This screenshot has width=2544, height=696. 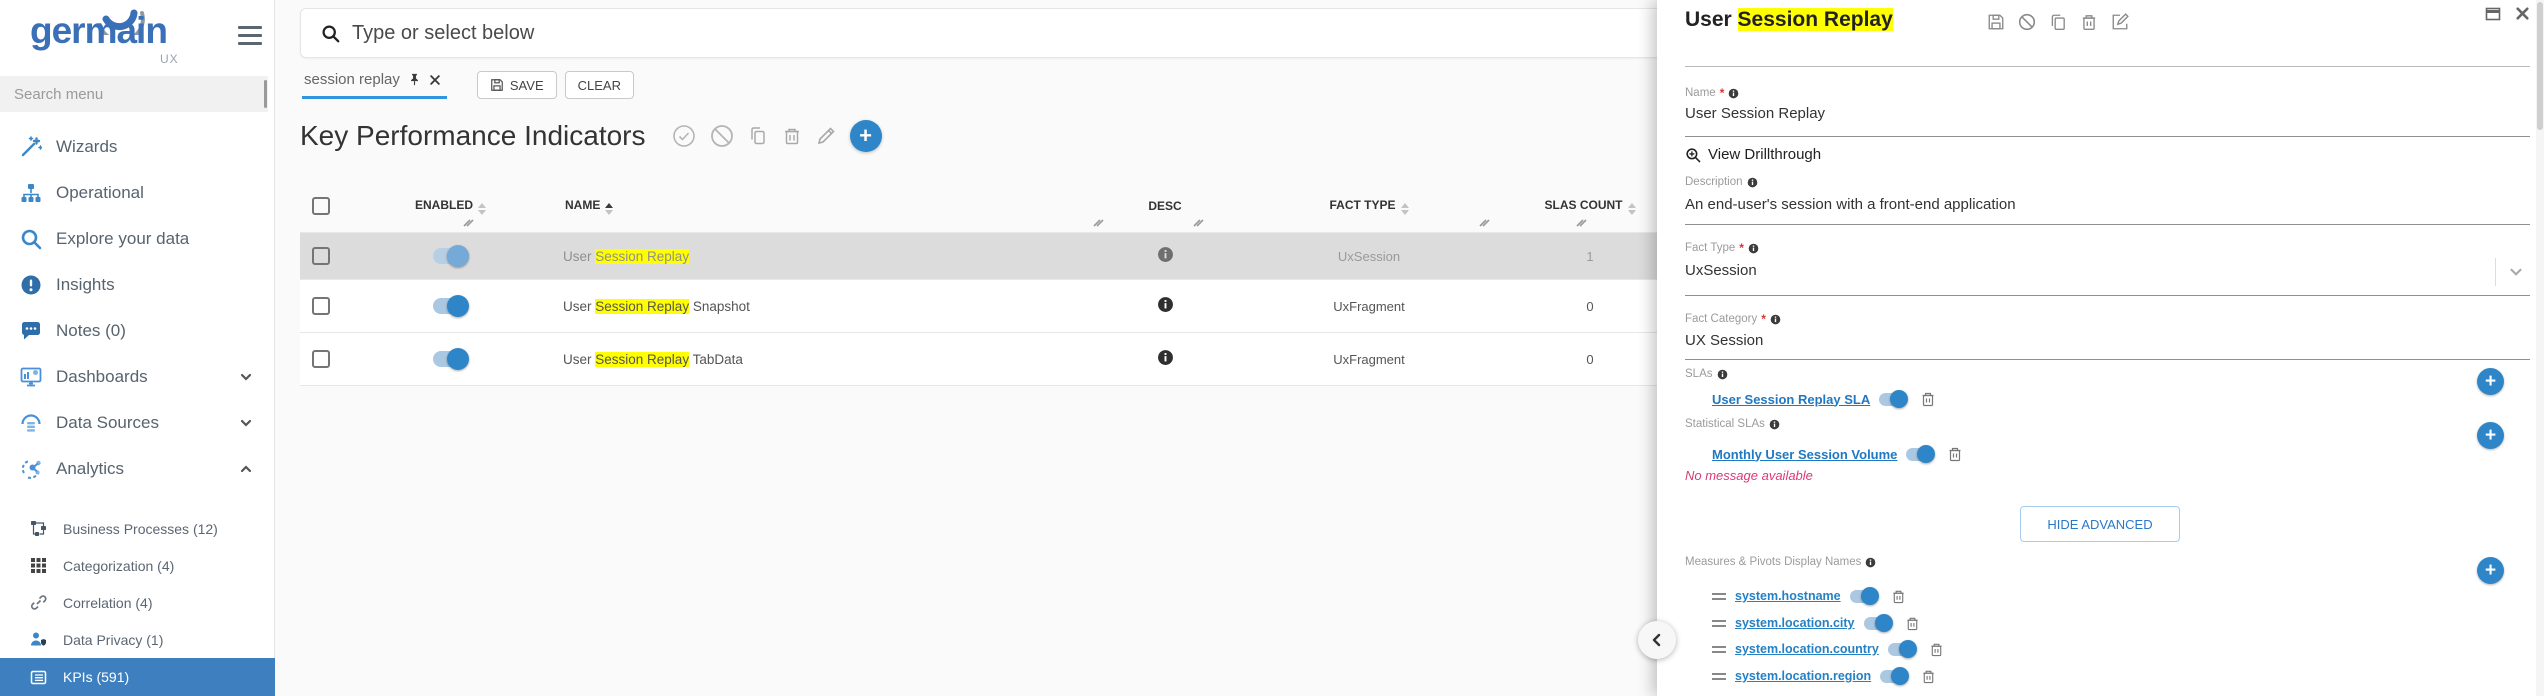 What do you see at coordinates (516, 85) in the screenshot?
I see `save-button: SAVE` at bounding box center [516, 85].